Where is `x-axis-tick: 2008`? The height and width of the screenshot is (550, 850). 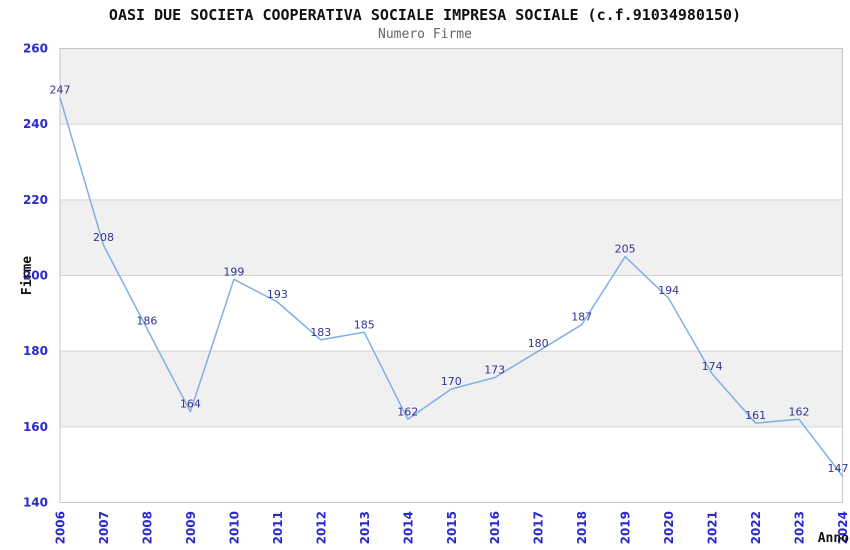
x-axis-tick: 2008 is located at coordinates (147, 527).